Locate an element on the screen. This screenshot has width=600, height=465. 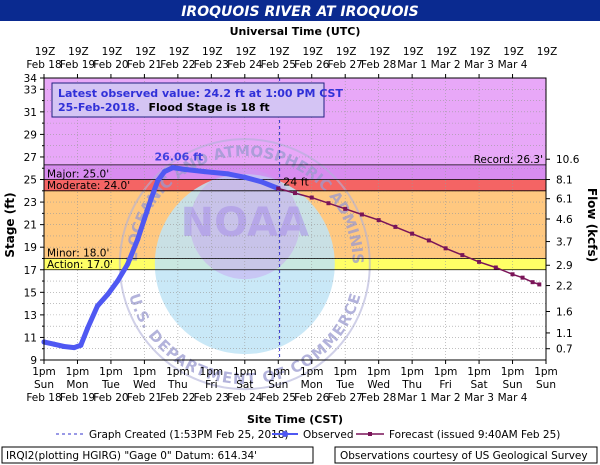
title-bar is located at coordinates (300, 10).